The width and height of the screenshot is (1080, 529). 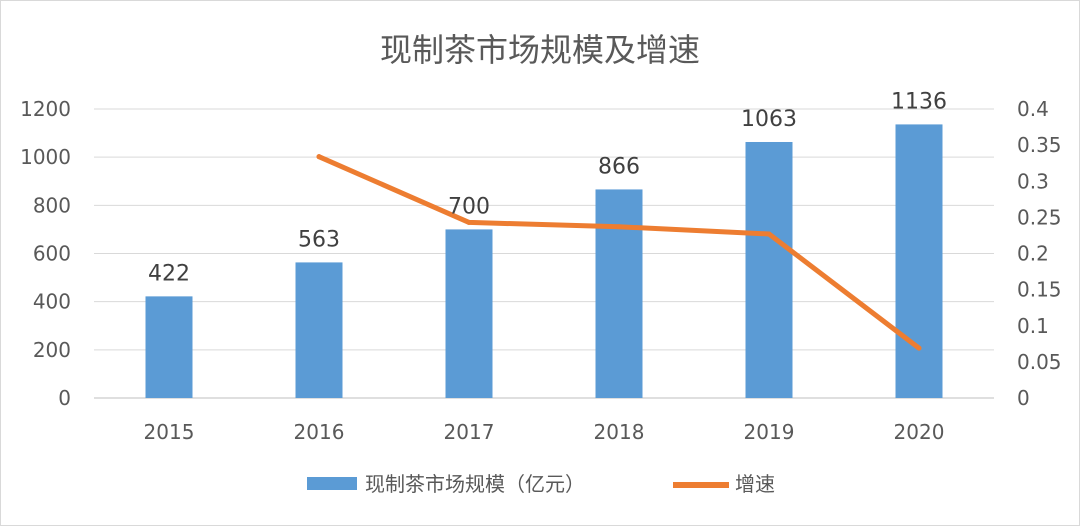 What do you see at coordinates (1023, 398) in the screenshot?
I see `y-right-tick-label: 0` at bounding box center [1023, 398].